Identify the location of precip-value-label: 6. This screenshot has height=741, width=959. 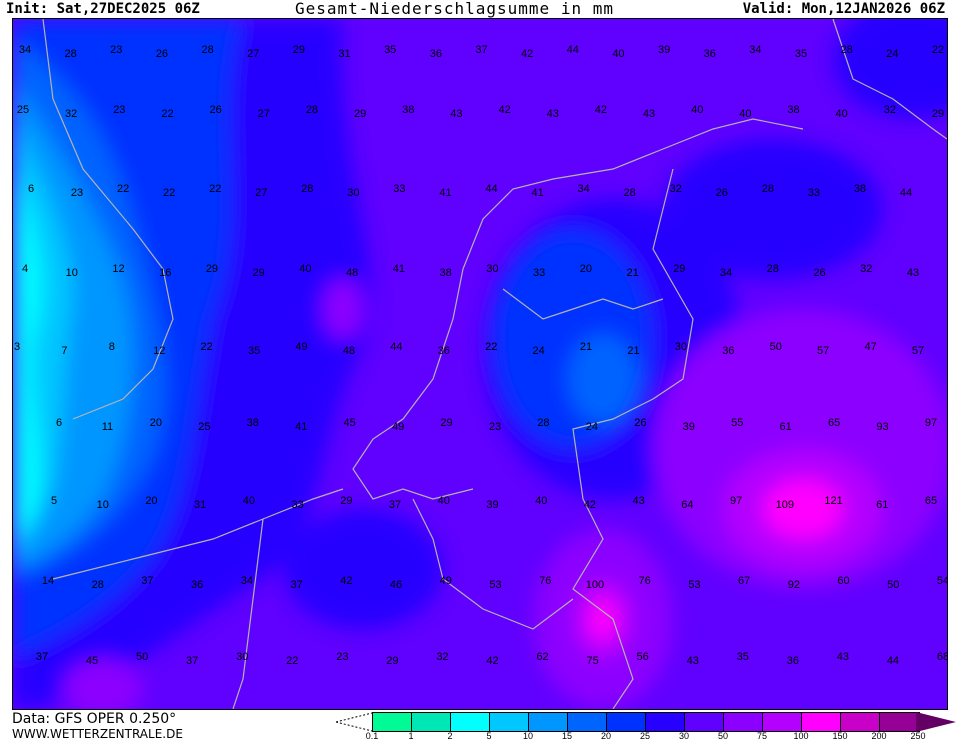
(31, 189).